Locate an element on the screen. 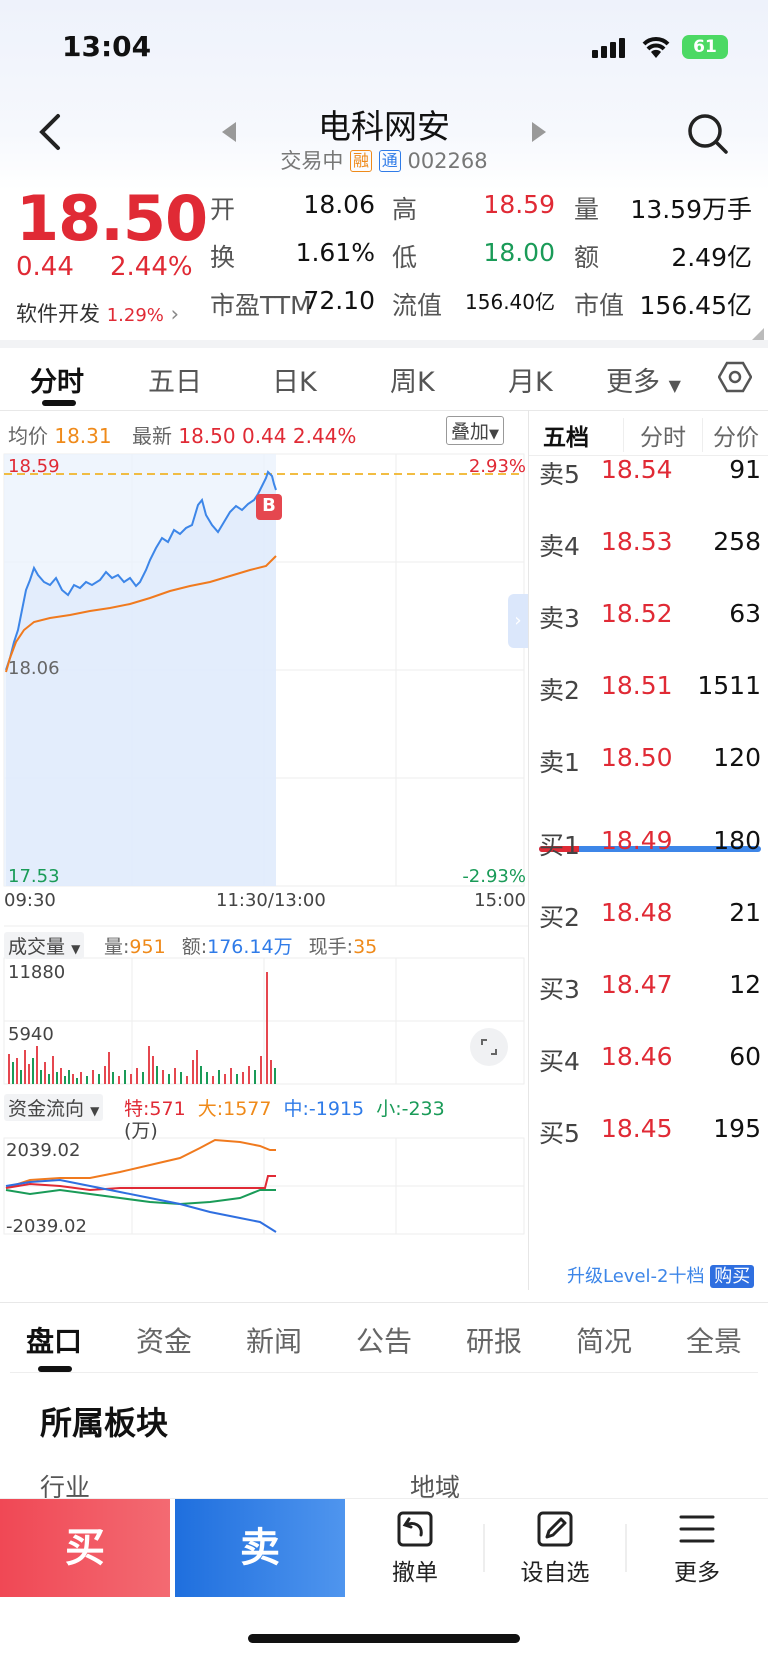 The image size is (768, 1663). ask-row: 卖5 18.54 91 is located at coordinates (650, 475).